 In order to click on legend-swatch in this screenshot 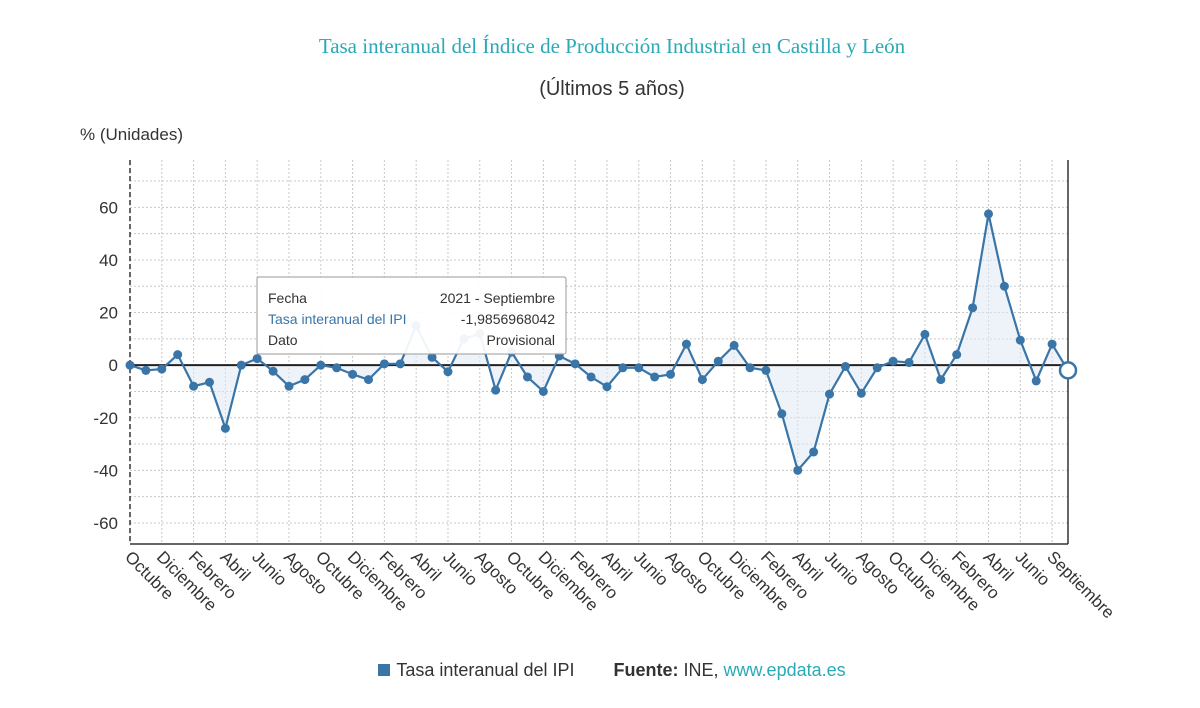, I will do `click(384, 670)`.